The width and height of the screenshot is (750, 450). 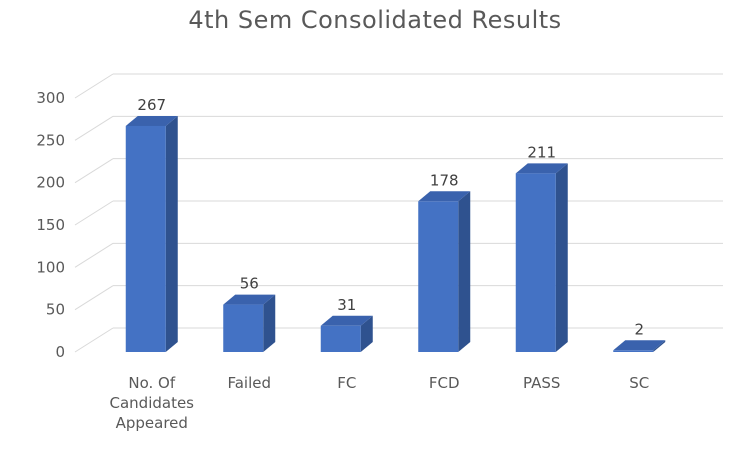 What do you see at coordinates (152, 403) in the screenshot?
I see `x-tick-label: Candidates` at bounding box center [152, 403].